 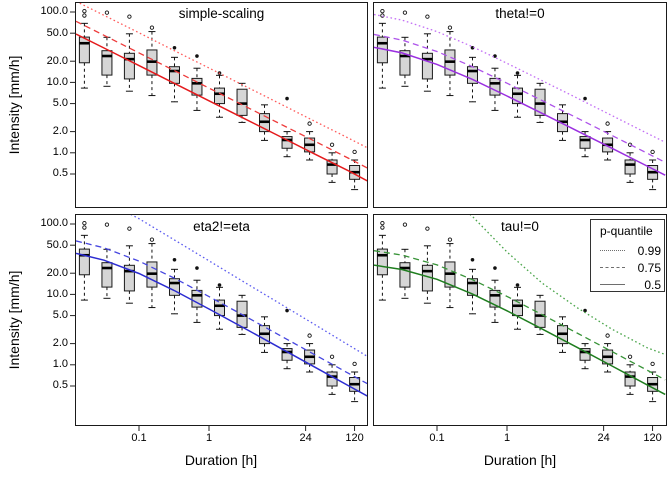 I want to click on y-tick-label: 10.0, so click(x=57, y=81).